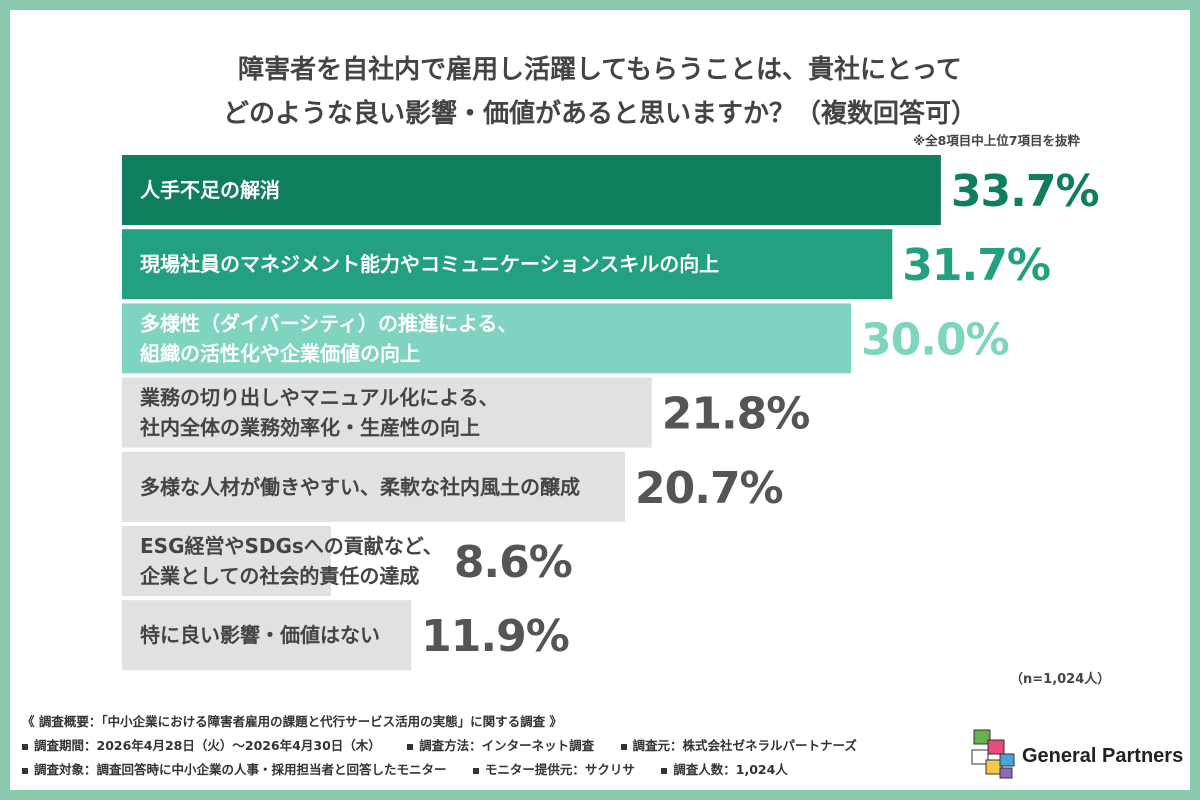  I want to click on value-label-1: 31.7%, so click(976, 265).